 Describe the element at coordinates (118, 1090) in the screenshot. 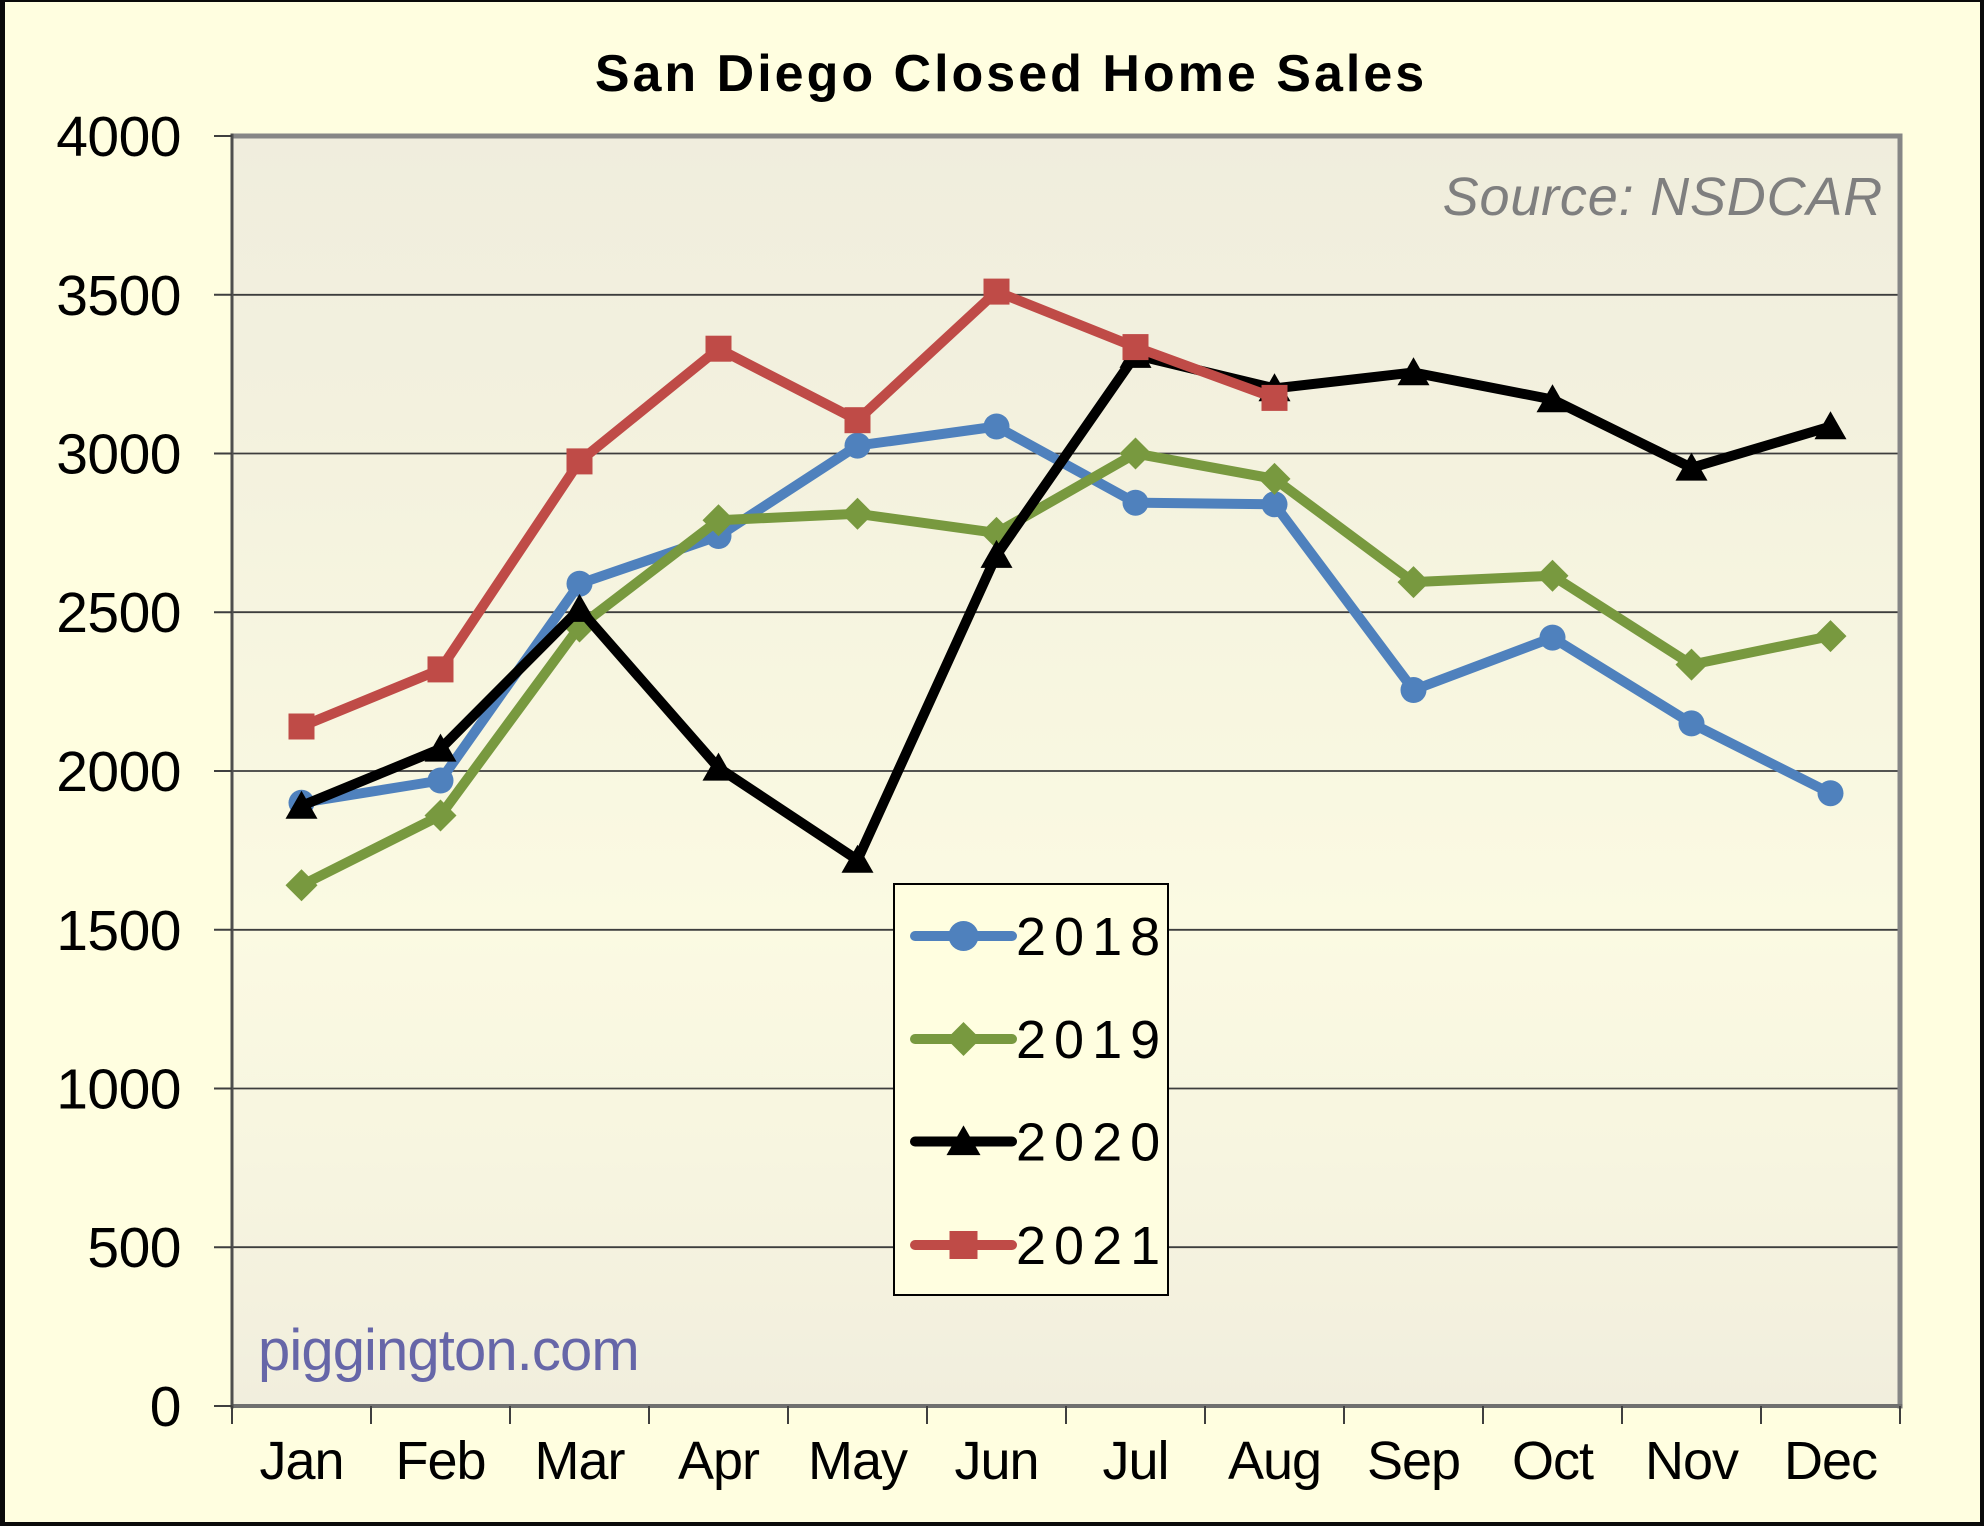

I see `svg-text: 1000` at that location.